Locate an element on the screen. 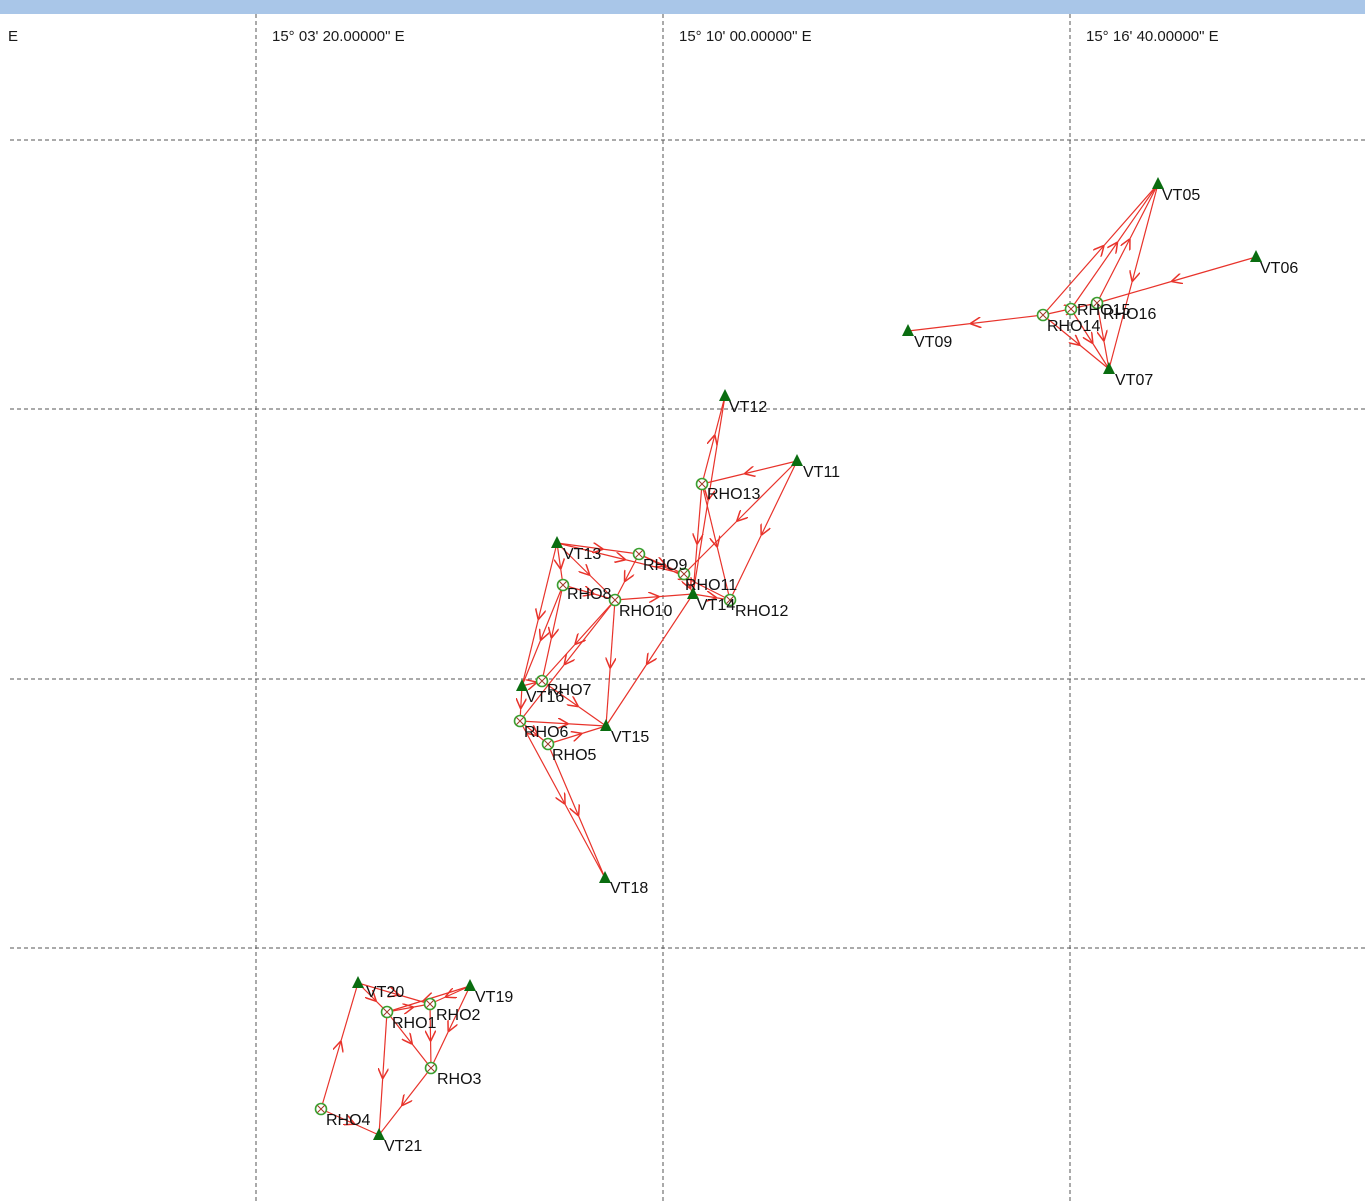 This screenshot has height=1204, width=1365. link-rho13-vt12 is located at coordinates (713, 440).